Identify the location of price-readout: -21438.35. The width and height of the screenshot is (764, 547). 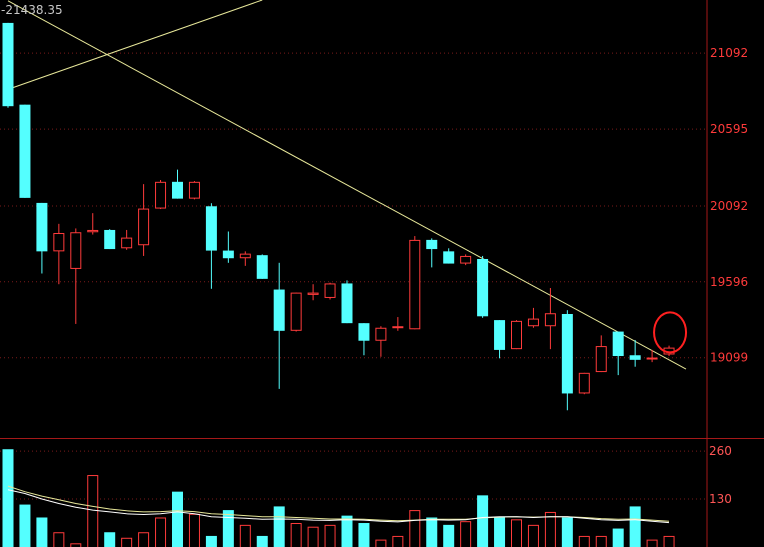
(32, 10).